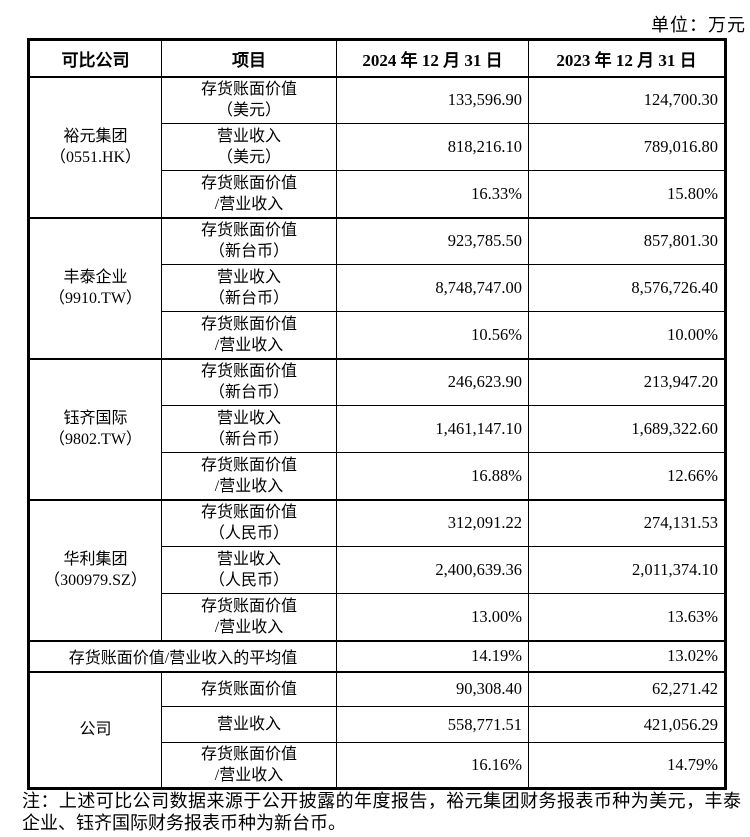 This screenshot has height=837, width=750. Describe the element at coordinates (95, 58) in the screenshot. I see `column-header-company: 可比公司` at that location.